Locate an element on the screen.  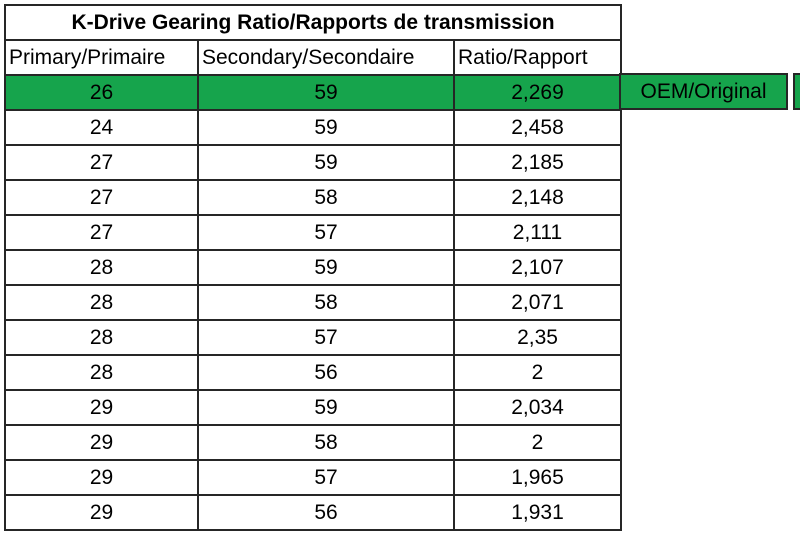
cell-primary: 26 is located at coordinates (101, 92).